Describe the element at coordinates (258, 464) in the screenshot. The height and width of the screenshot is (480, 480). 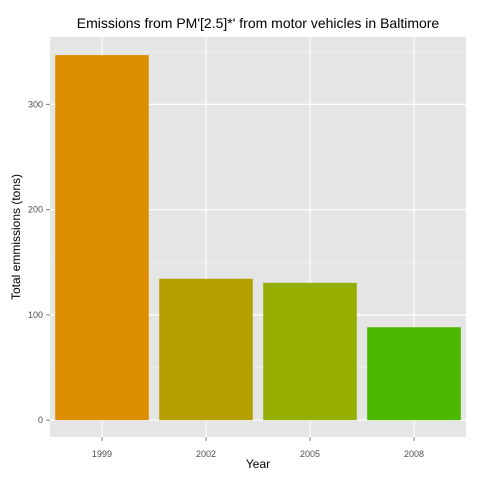
I see `x-axis-title: Year` at that location.